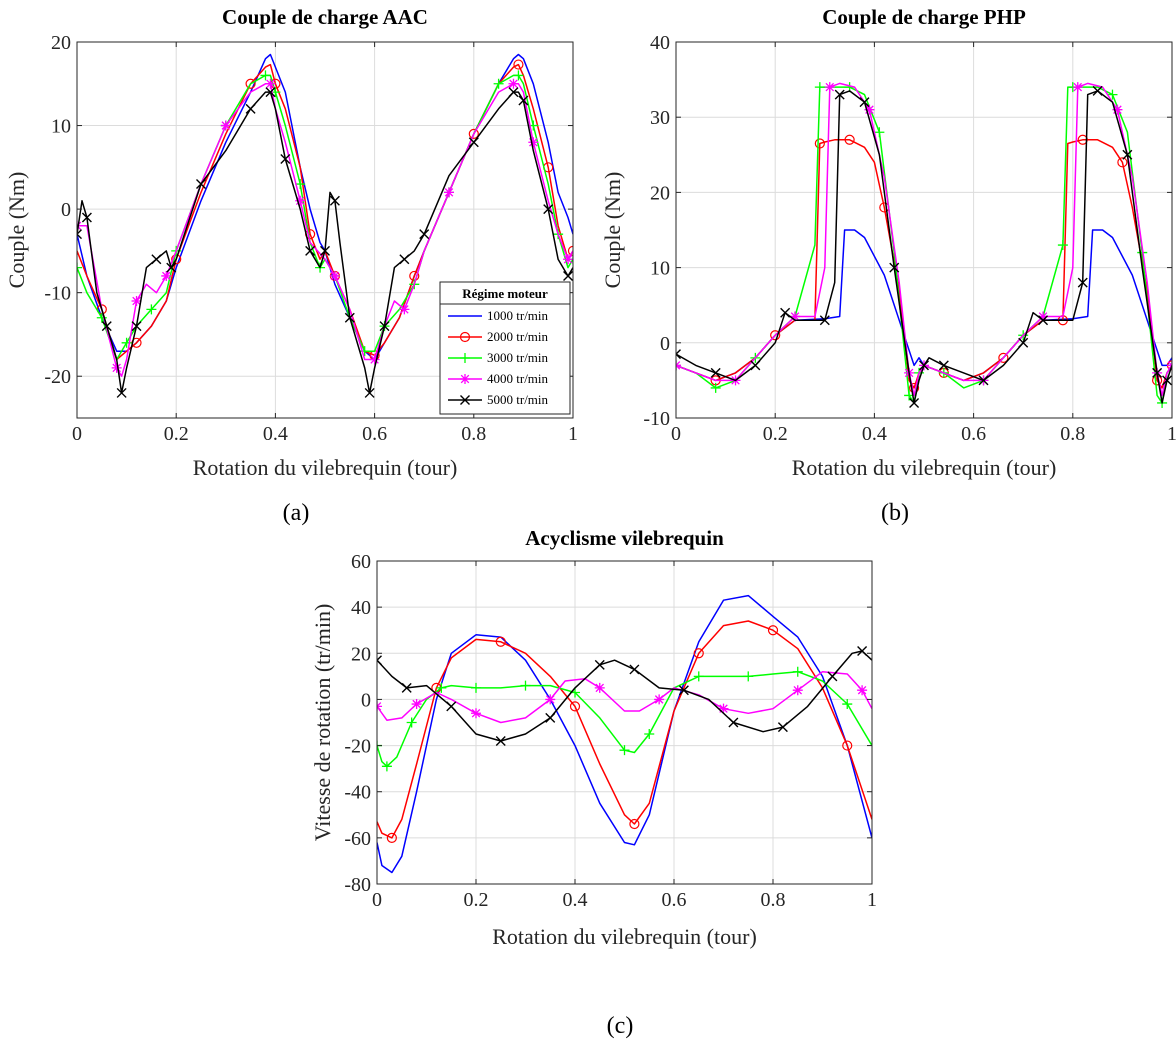 The width and height of the screenshot is (1176, 1043). Describe the element at coordinates (465, 358) in the screenshot. I see `legend-marker` at that location.